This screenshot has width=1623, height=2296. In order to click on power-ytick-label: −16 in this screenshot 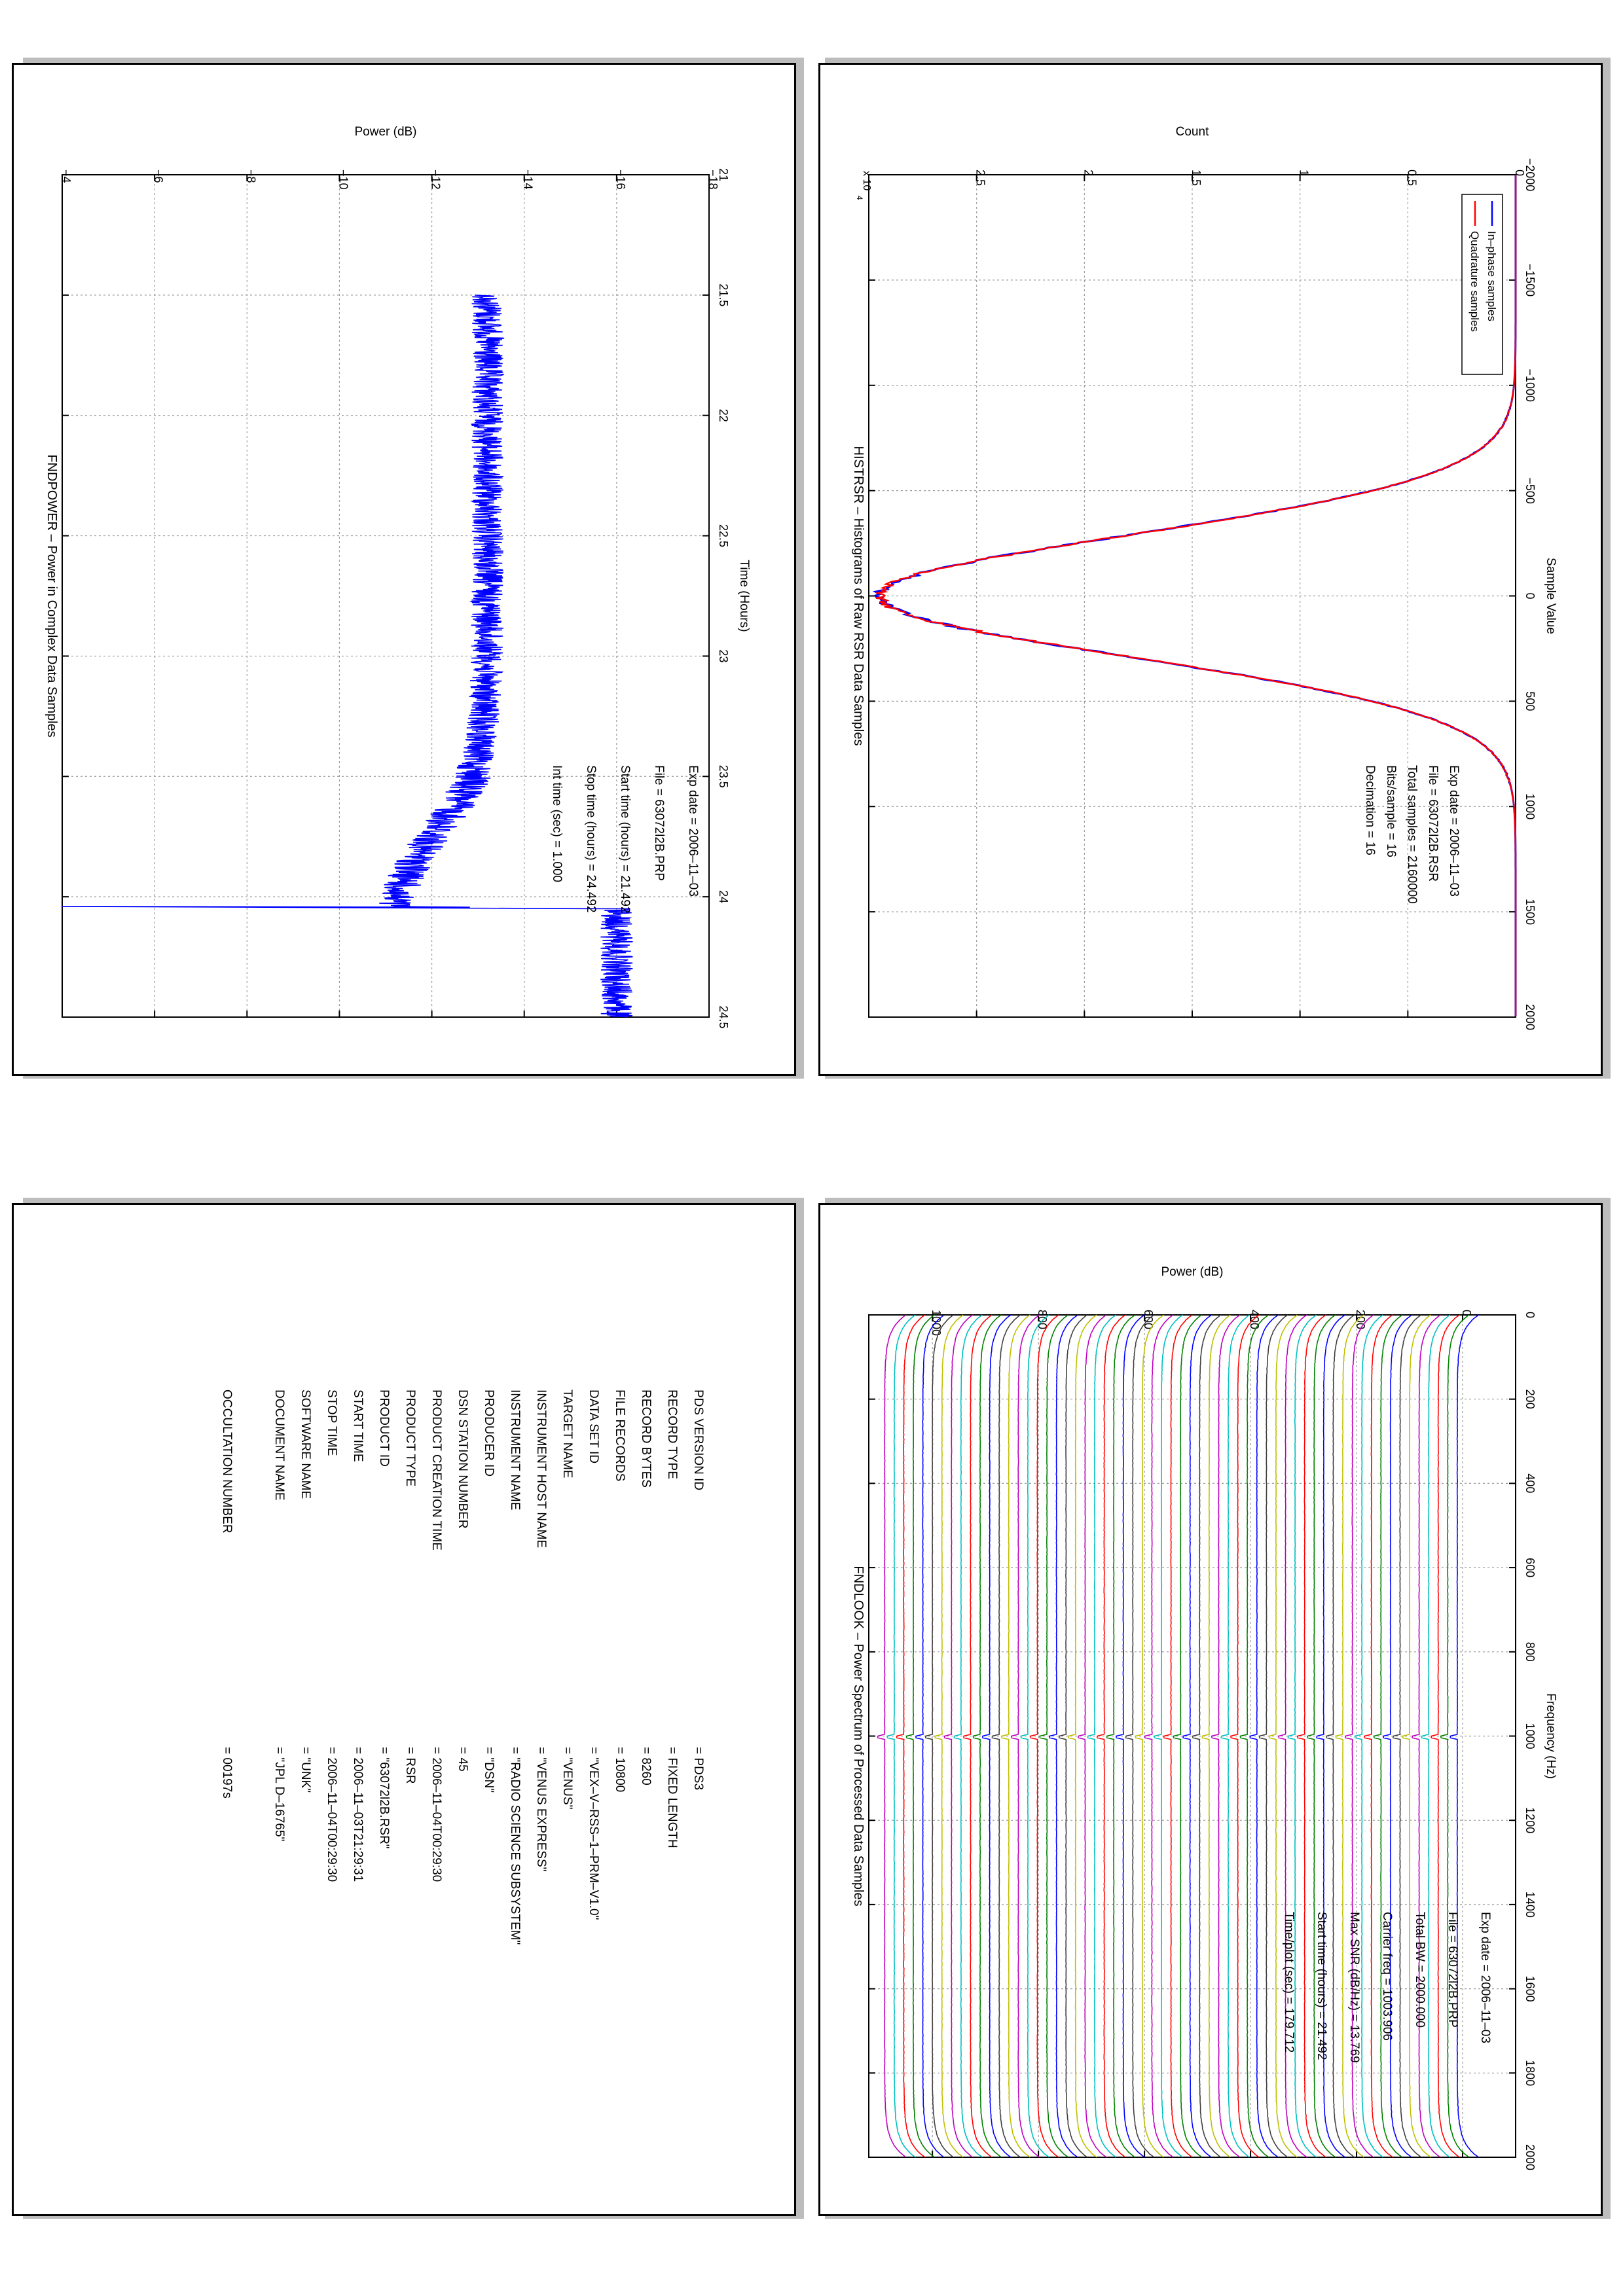, I will do `click(620, 180)`.